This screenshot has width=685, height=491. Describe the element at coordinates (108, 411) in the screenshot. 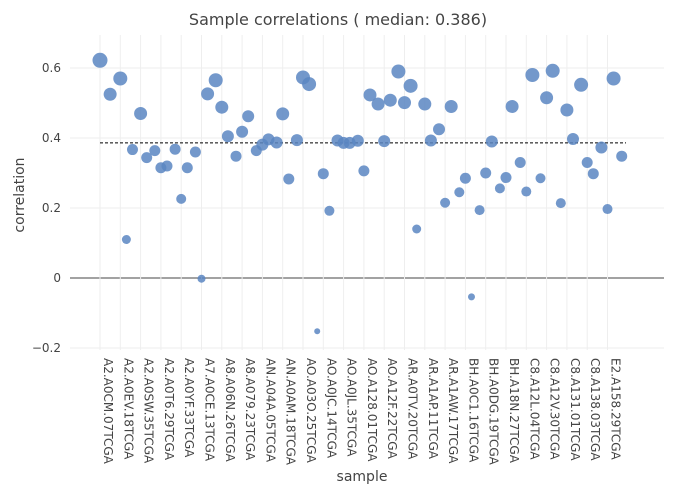

I see `x-tick-label: A2.A0CM.07TCGA` at that location.